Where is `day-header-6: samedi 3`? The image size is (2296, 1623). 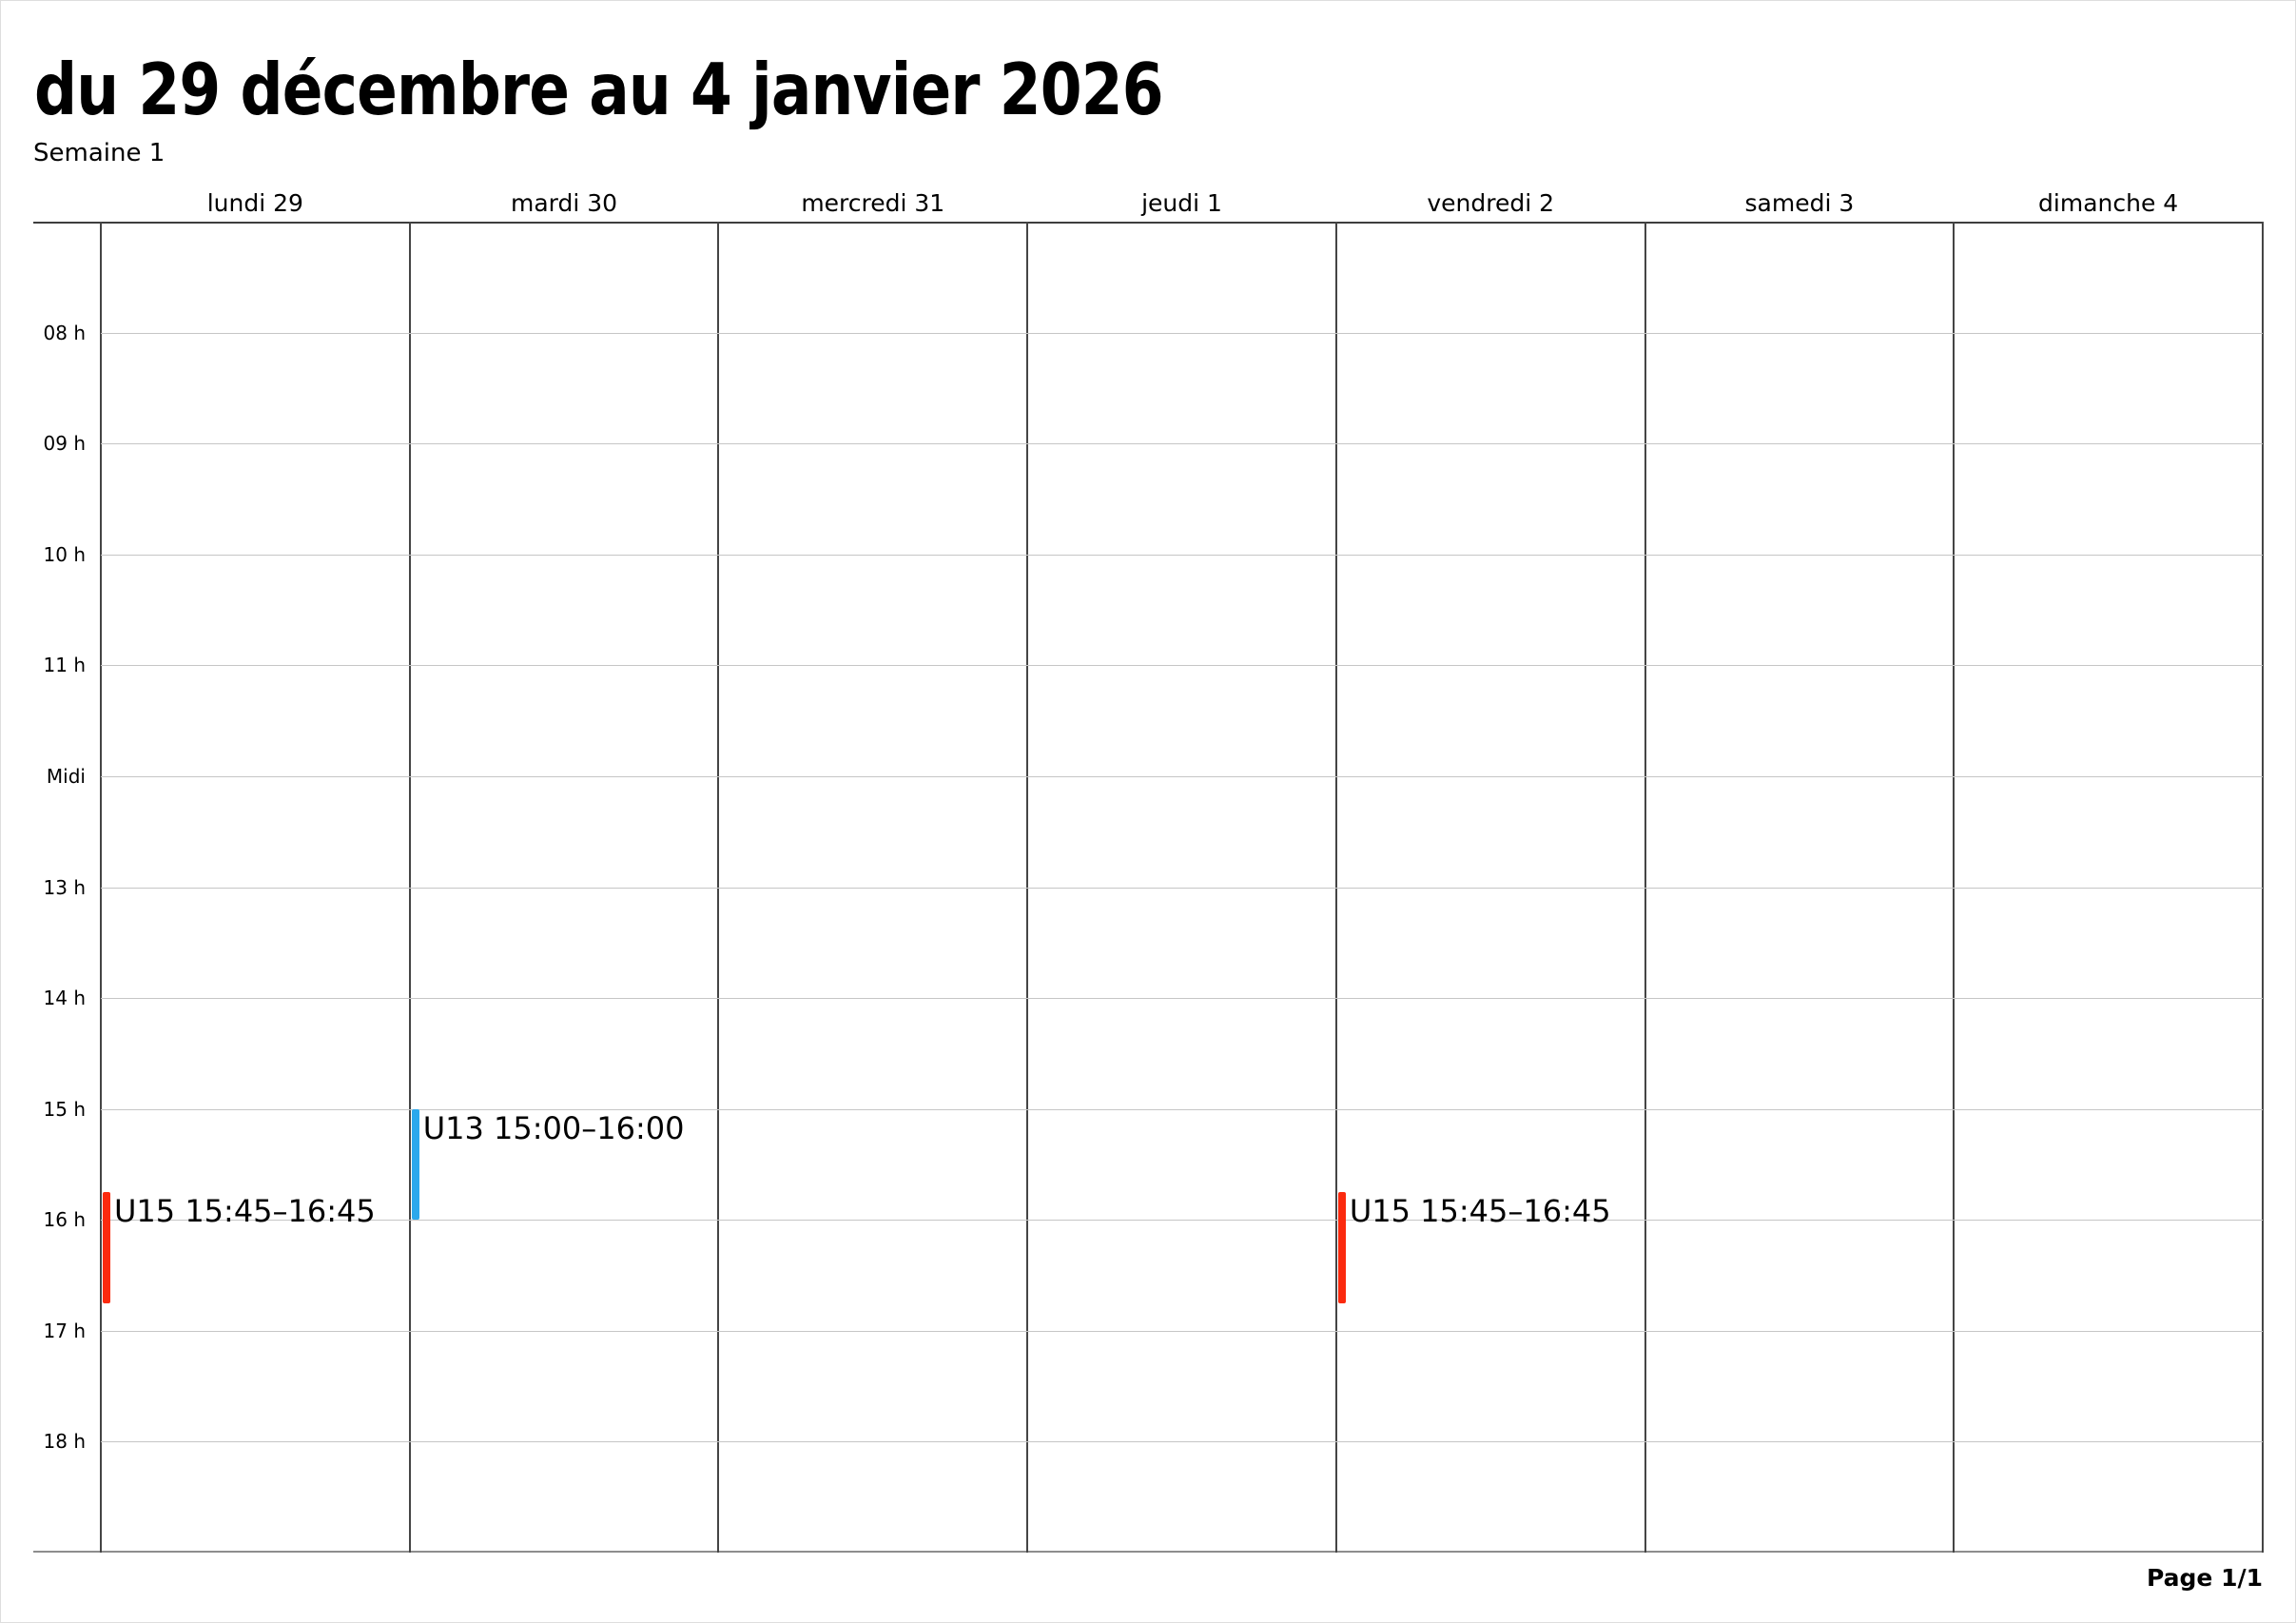
day-header-6: samedi 3 is located at coordinates (1799, 203).